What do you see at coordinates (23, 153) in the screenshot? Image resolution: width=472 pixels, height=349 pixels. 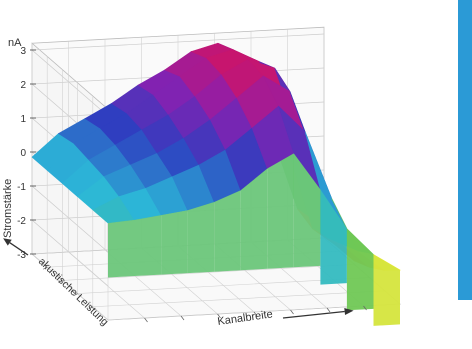 I see `z-tick-label: 0` at bounding box center [23, 153].